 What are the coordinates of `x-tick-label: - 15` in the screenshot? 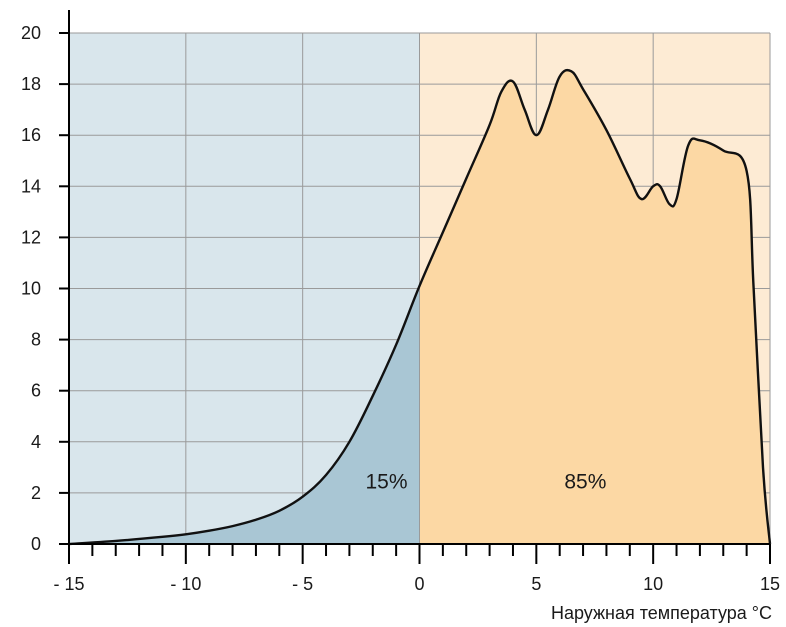 It's located at (68, 584).